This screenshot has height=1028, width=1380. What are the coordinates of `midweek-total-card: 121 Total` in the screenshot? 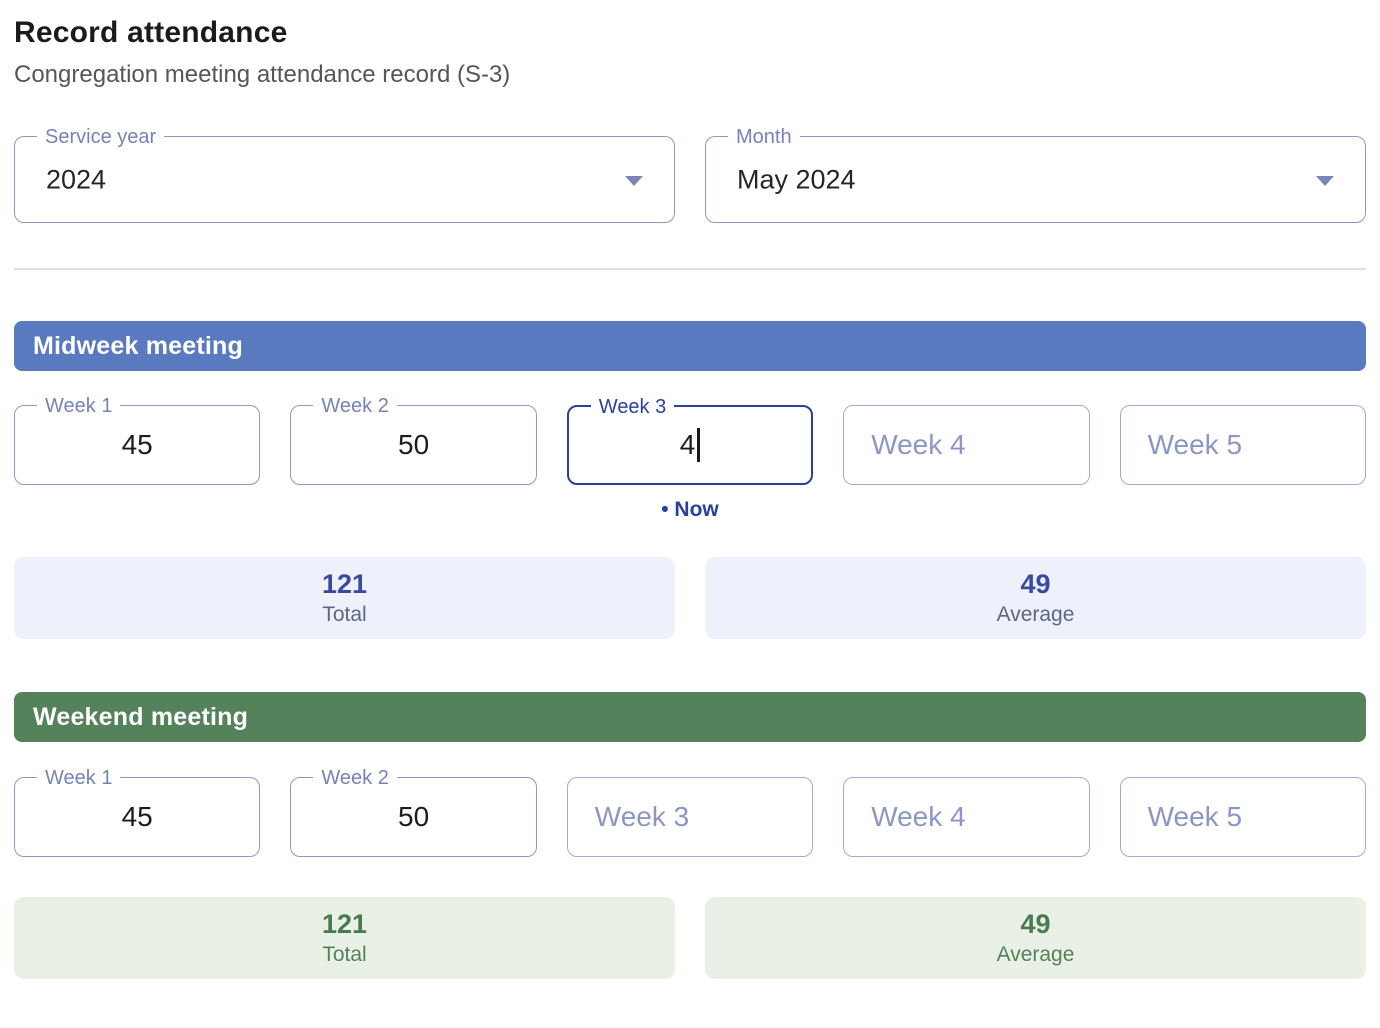 It's located at (344, 598).